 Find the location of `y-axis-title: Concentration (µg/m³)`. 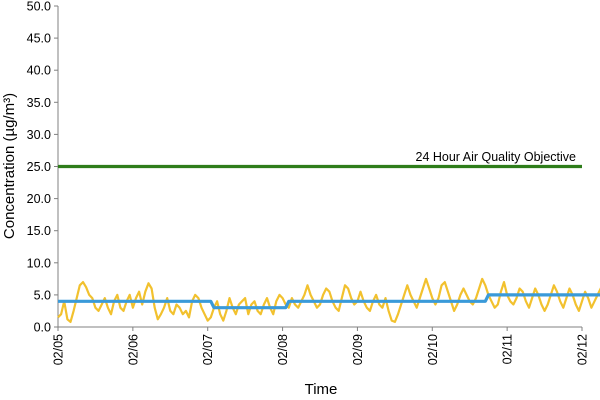

y-axis-title: Concentration (µg/m³) is located at coordinates (9, 166).